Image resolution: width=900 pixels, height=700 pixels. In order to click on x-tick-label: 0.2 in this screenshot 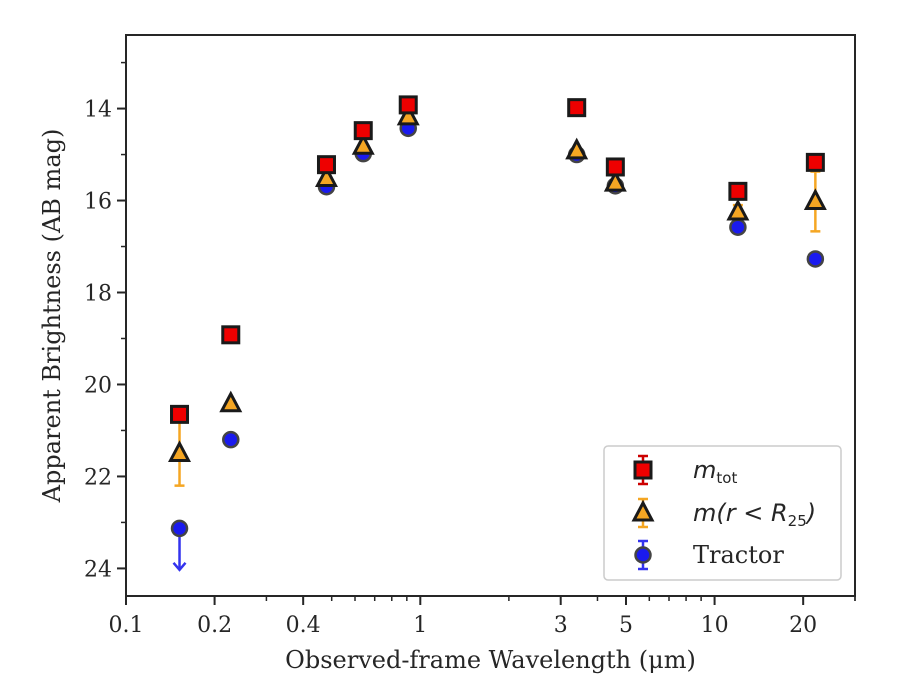, I will do `click(214, 625)`.